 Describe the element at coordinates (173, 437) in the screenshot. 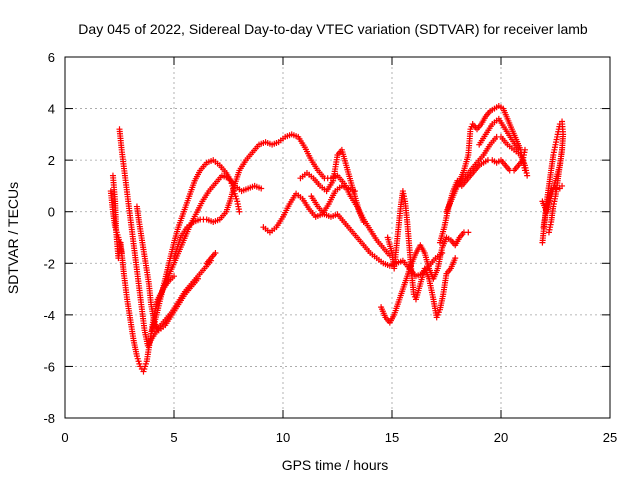

I see `x-tick-label: 5` at that location.